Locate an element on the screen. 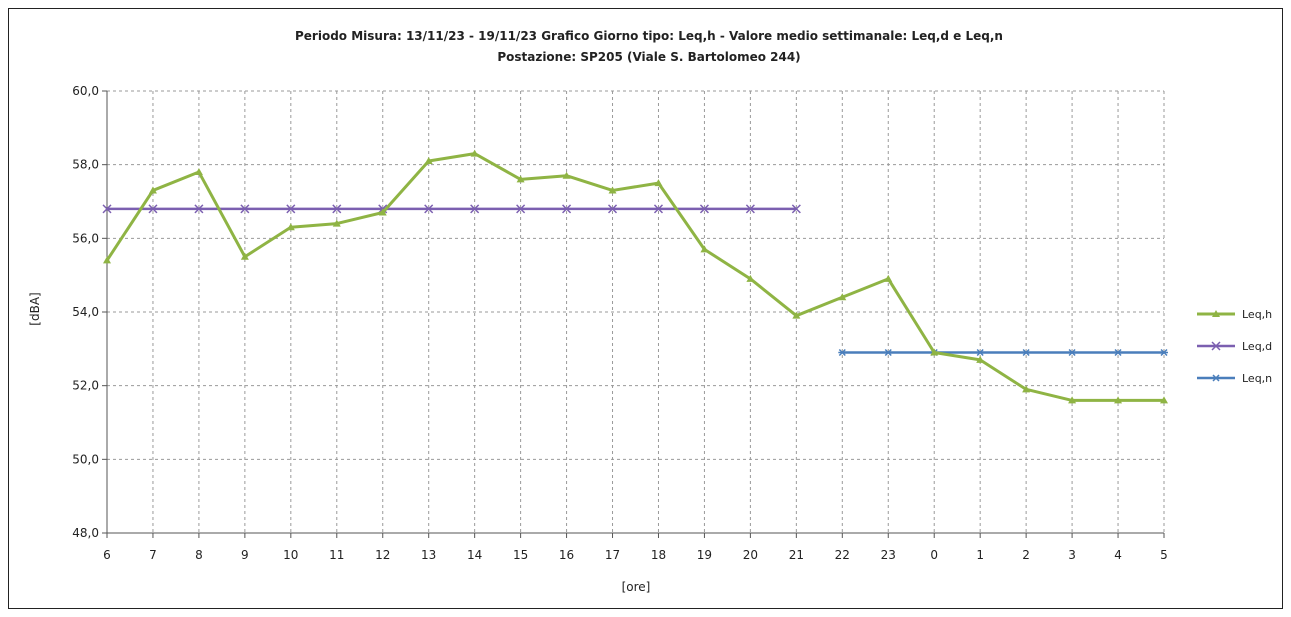  x-tick-label: 23 is located at coordinates (888, 555).